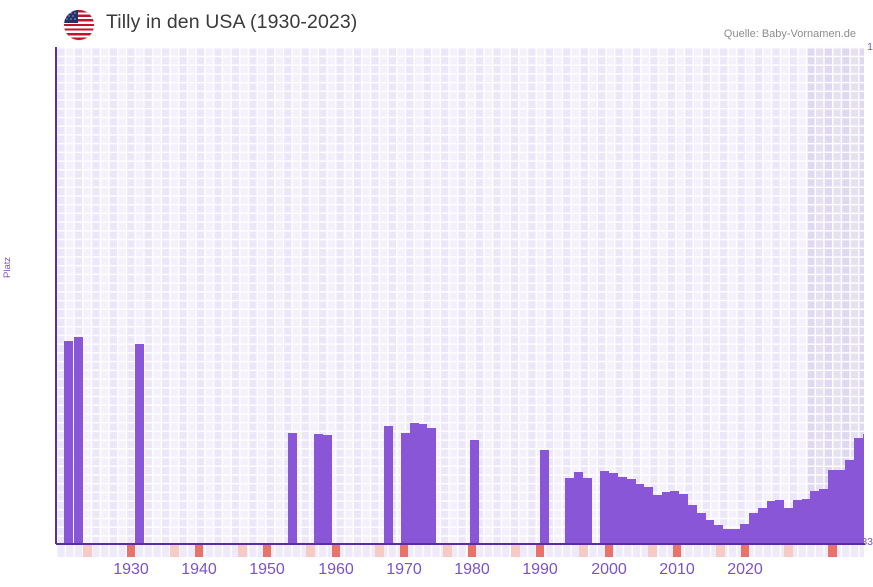 The image size is (873, 587). Describe the element at coordinates (762, 526) in the screenshot. I see `bar-2009` at that location.